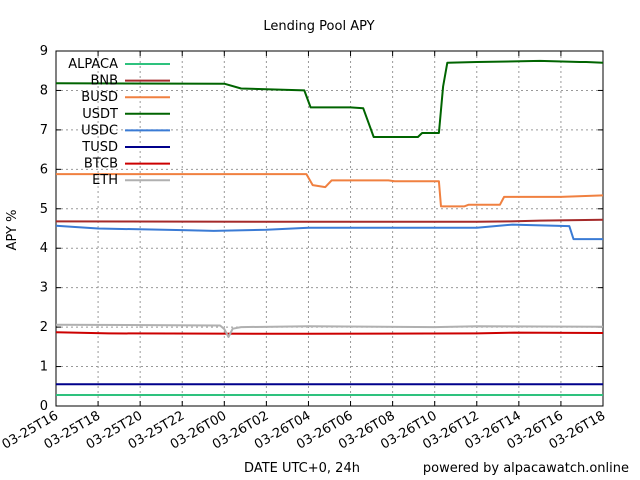  Describe the element at coordinates (44, 288) in the screenshot. I see `y-tick-label: 3` at that location.